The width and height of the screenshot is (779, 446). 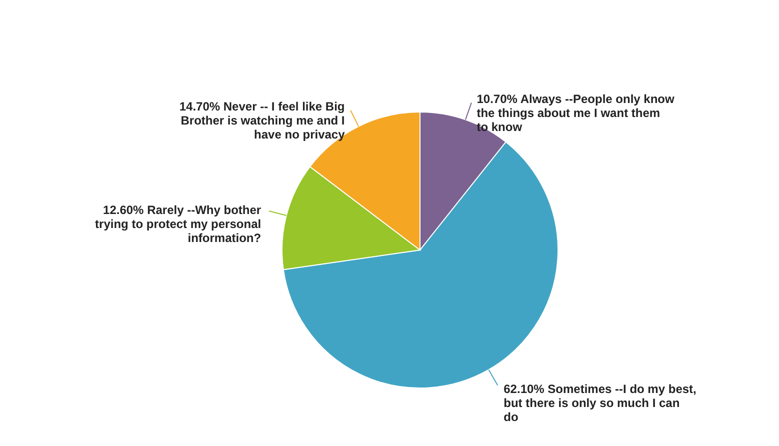 What do you see at coordinates (178, 224) in the screenshot?
I see `slice-label: 12.60% Rarely --Why bother trying to protect my personal information?` at bounding box center [178, 224].